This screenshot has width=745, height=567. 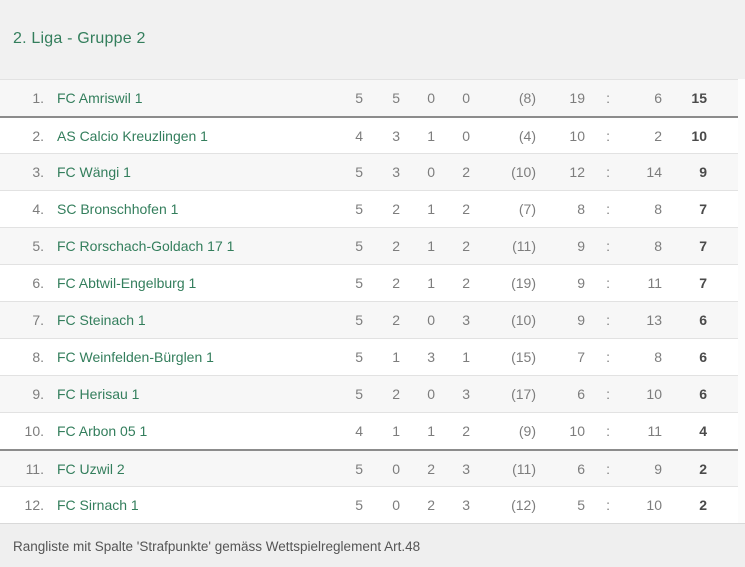 What do you see at coordinates (369, 393) in the screenshot?
I see `table-row: 9. FC Herisau 1 5 2 0 3 (17) 6 : 10 6` at bounding box center [369, 393].